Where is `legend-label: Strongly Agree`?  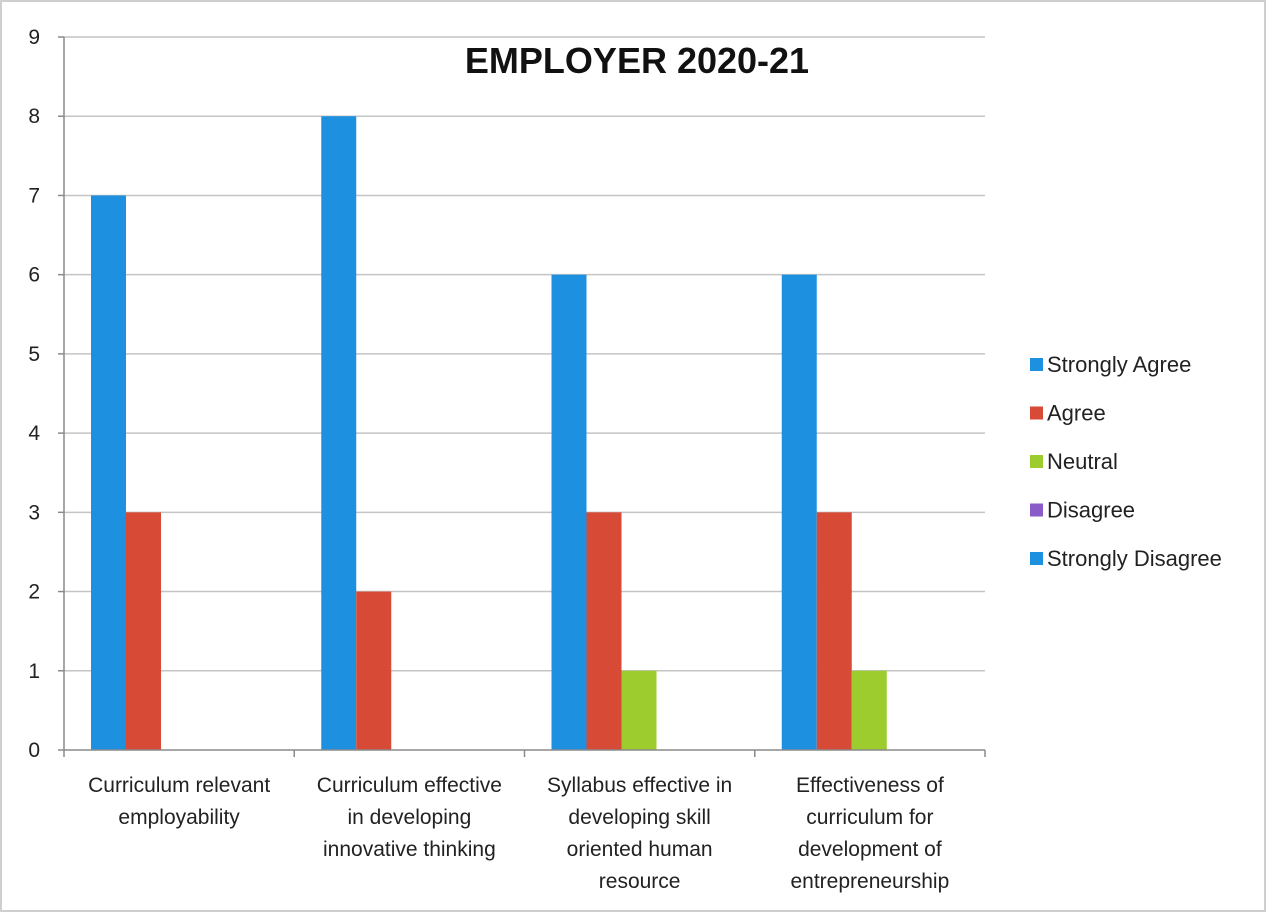 legend-label: Strongly Agree is located at coordinates (1119, 364).